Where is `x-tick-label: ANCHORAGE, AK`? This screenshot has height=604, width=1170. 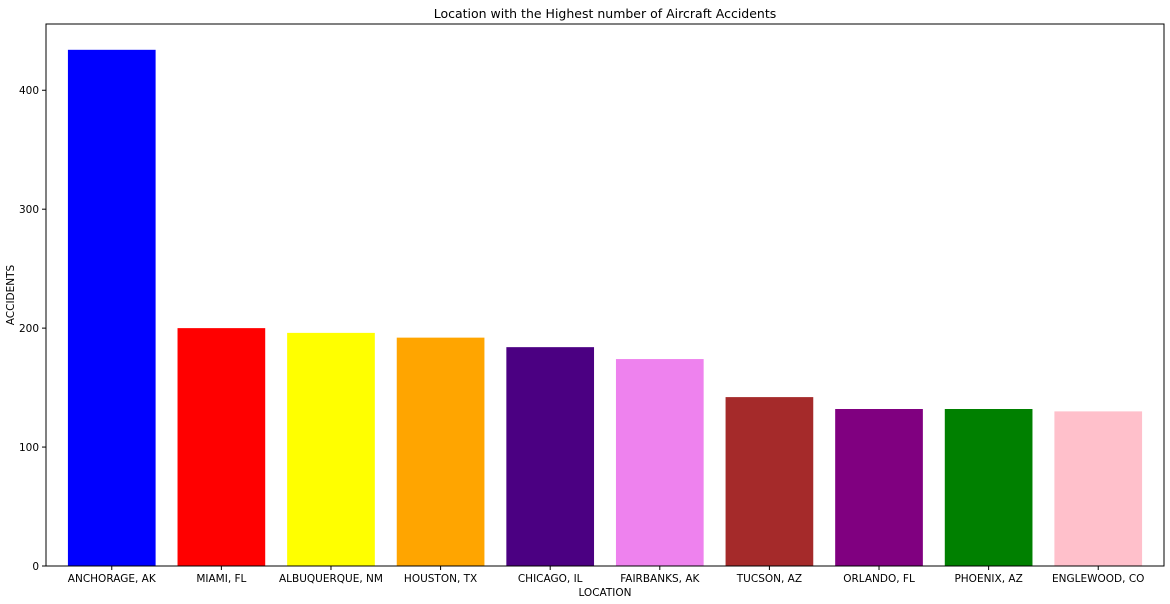
x-tick-label: ANCHORAGE, AK is located at coordinates (112, 579).